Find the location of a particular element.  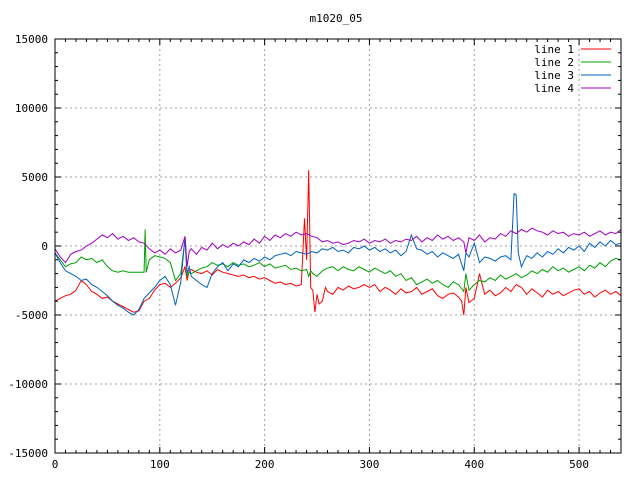

y-tick-label: 0 is located at coordinates (44, 246).